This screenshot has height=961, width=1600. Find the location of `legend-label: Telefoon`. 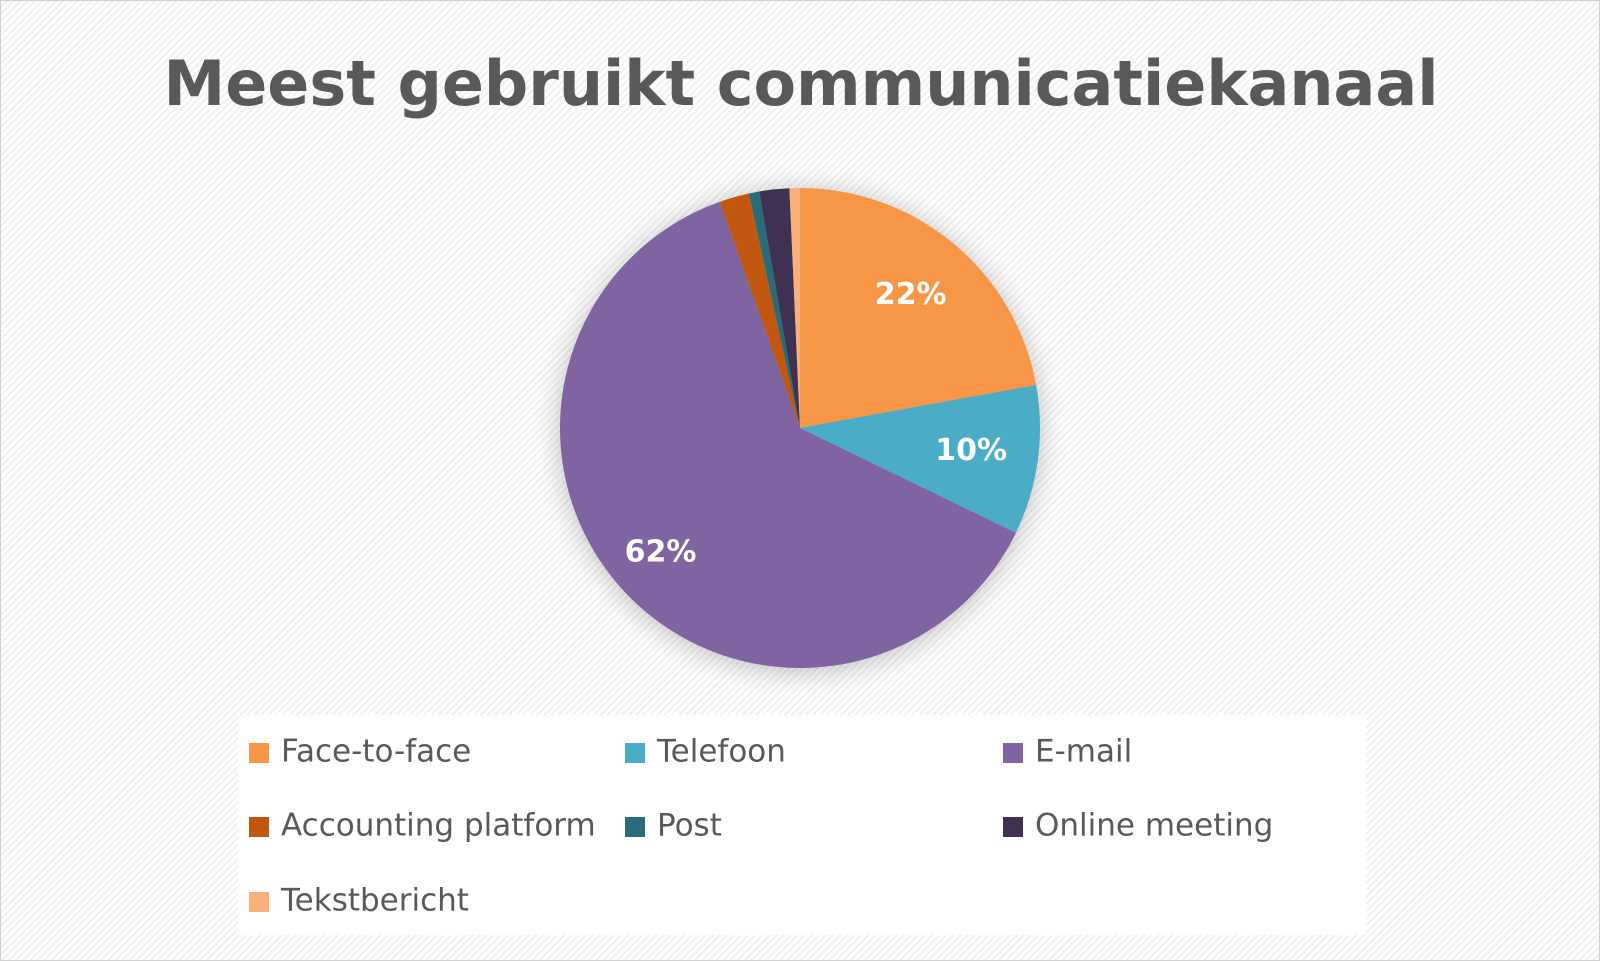

legend-label: Telefoon is located at coordinates (721, 752).